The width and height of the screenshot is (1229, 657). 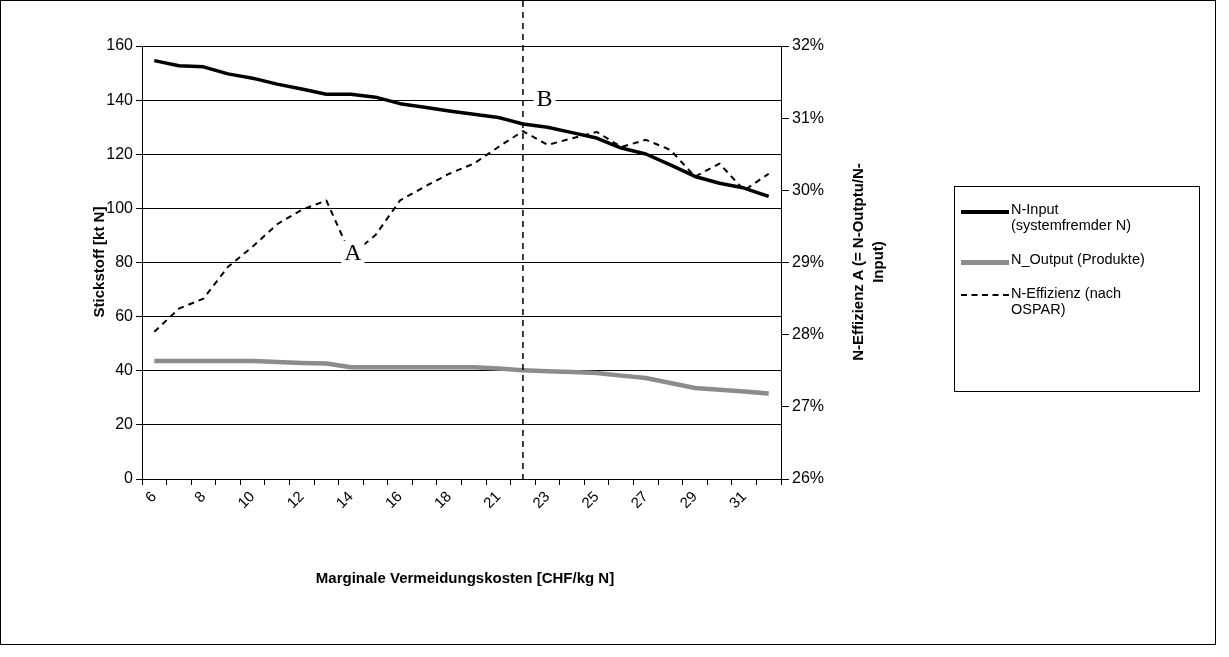 What do you see at coordinates (737, 499) in the screenshot?
I see `x-tick-label: 31` at bounding box center [737, 499].